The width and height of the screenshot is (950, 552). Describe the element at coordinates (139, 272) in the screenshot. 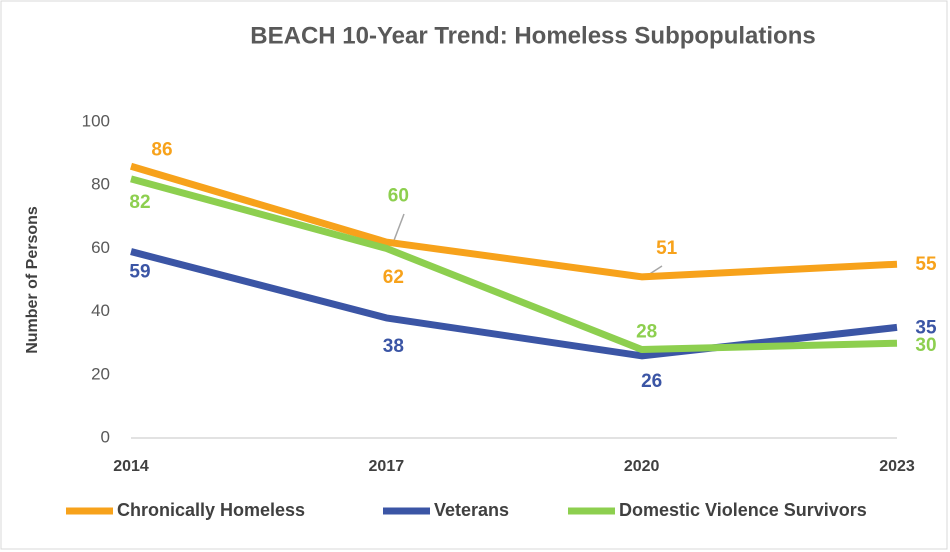

I see `data-label: 59` at that location.